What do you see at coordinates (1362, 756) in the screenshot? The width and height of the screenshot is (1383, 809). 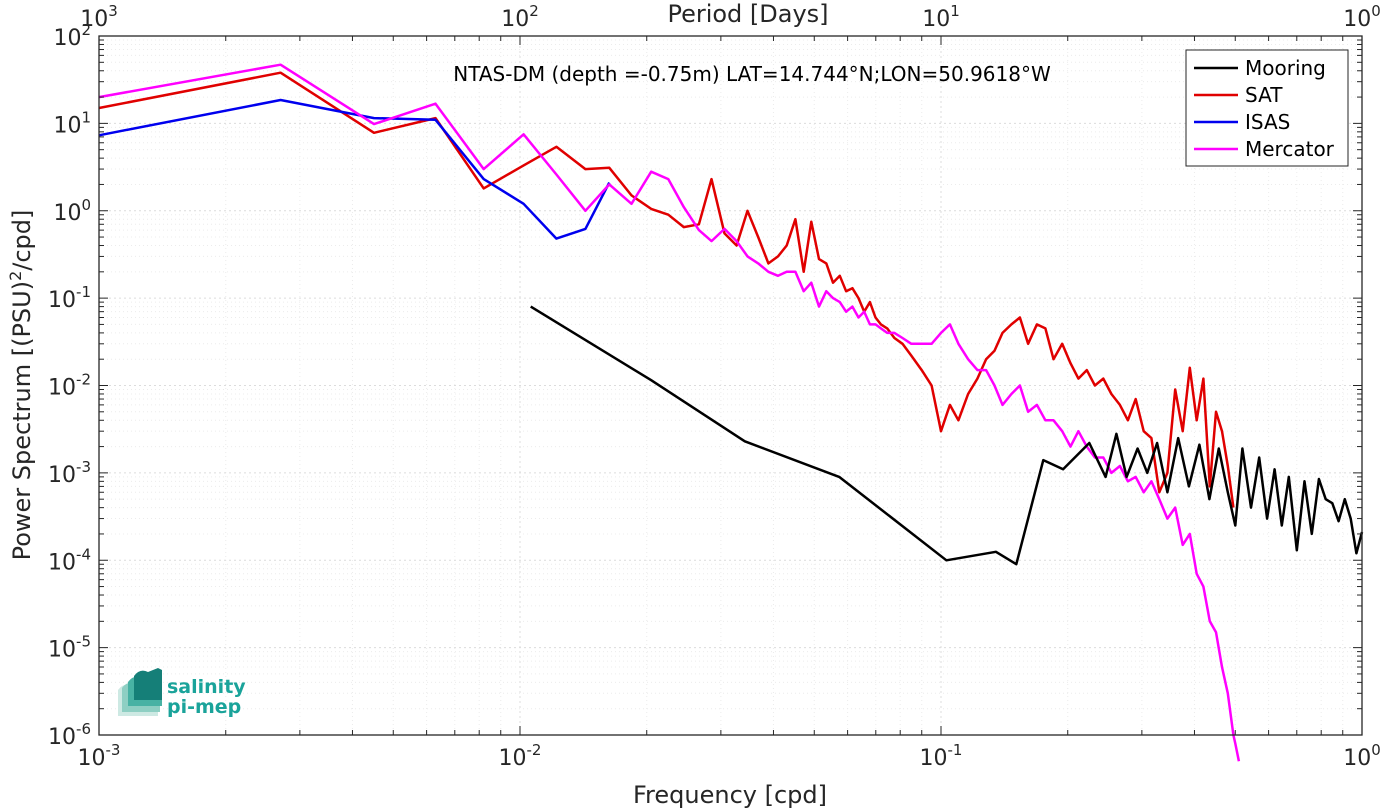 I see `x-tick-label: 10⁰` at bounding box center [1362, 756].